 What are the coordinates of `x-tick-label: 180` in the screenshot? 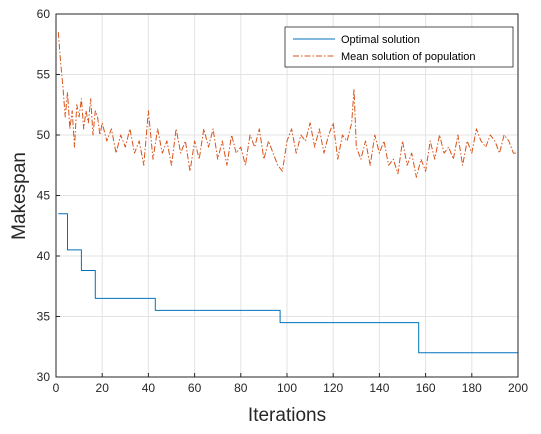 It's located at (472, 388).